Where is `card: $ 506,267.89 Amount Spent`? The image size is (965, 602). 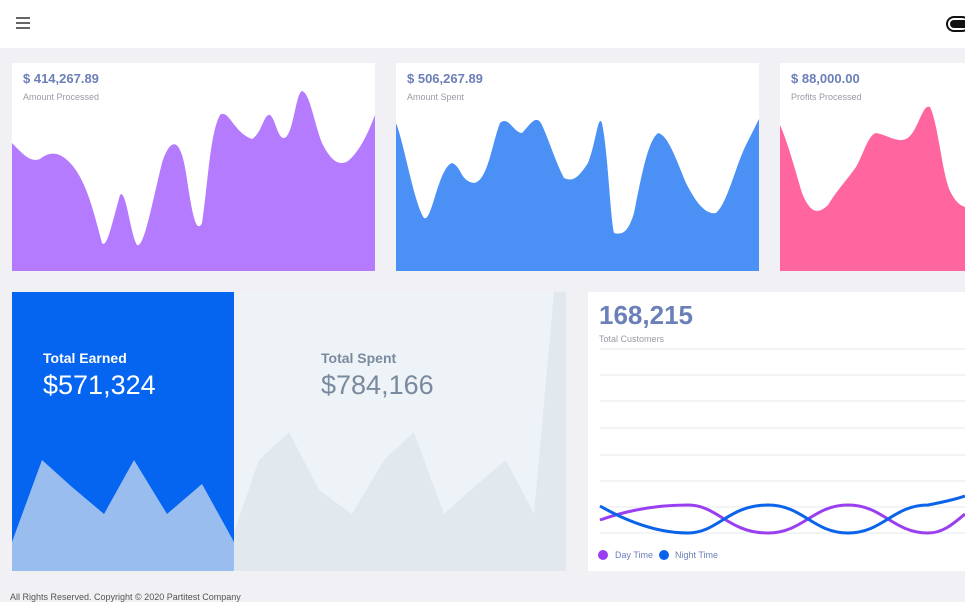
card: $ 506,267.89 Amount Spent is located at coordinates (577, 167).